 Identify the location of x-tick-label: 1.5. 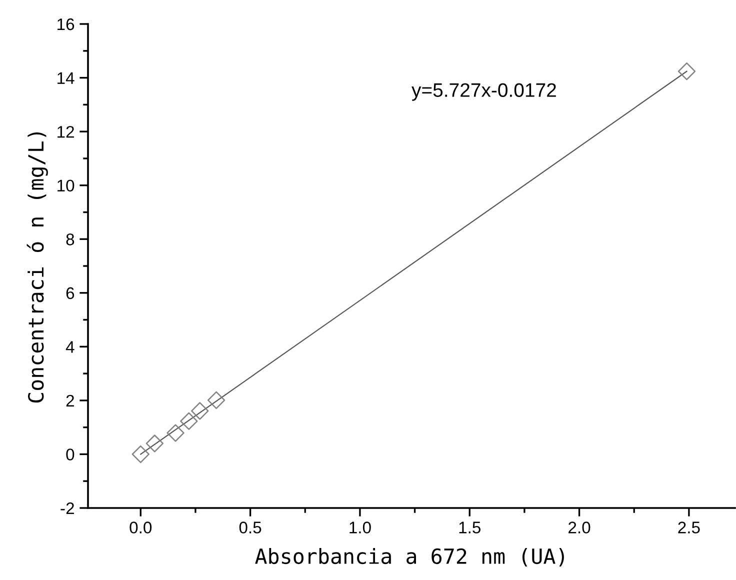
(470, 528).